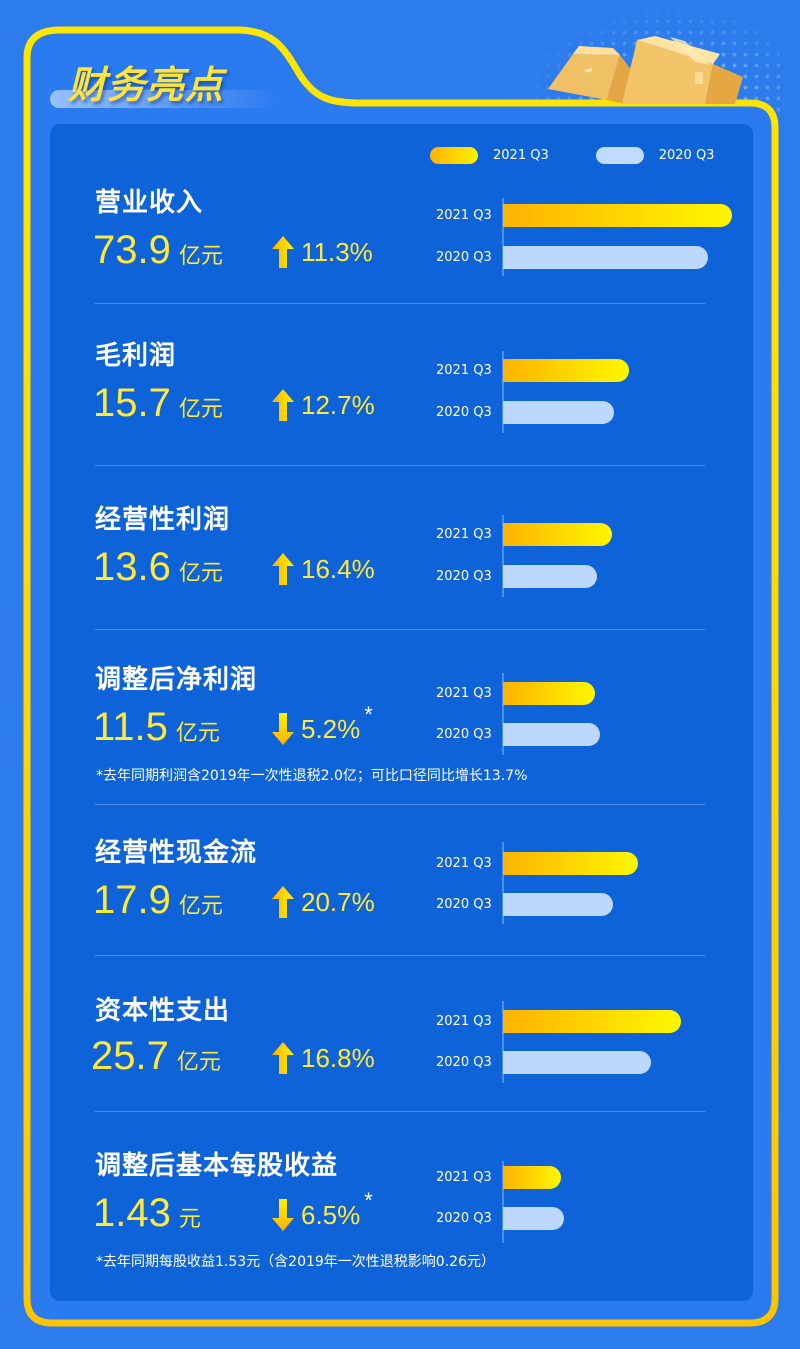 Image resolution: width=800 pixels, height=1349 pixels. I want to click on change-percent: 5.2%, so click(331, 728).